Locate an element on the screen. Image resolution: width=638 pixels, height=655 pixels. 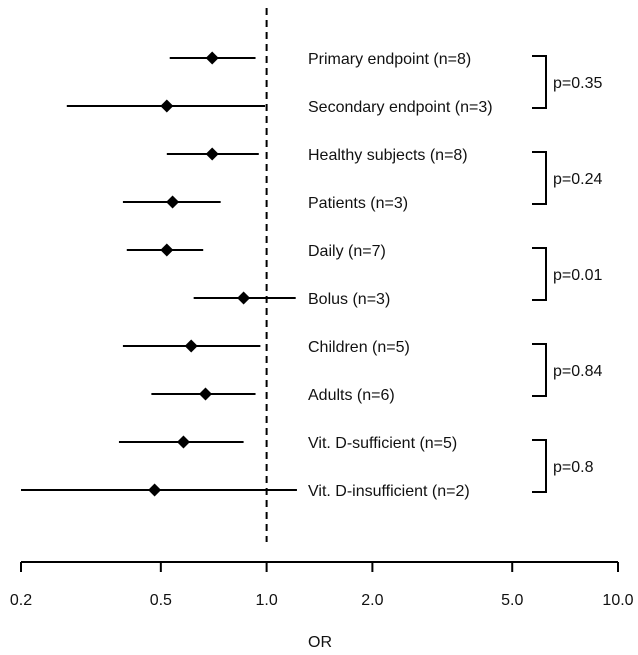
row-label: Vit. D-sufficient (n=5) is located at coordinates (382, 443).